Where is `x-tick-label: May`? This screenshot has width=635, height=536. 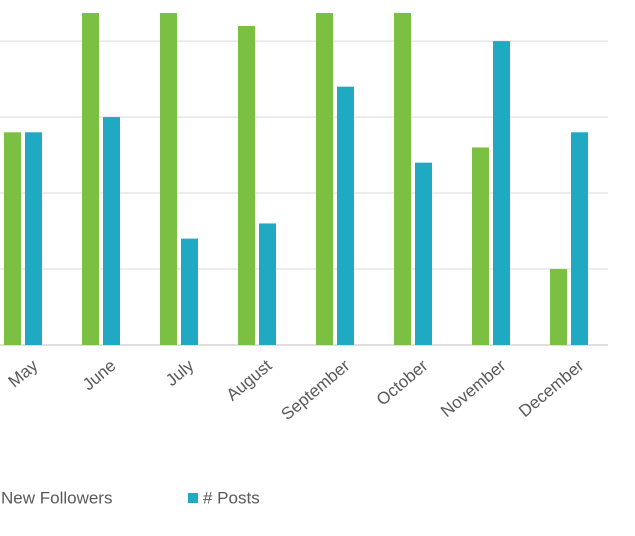
x-tick-label: May is located at coordinates (23, 374).